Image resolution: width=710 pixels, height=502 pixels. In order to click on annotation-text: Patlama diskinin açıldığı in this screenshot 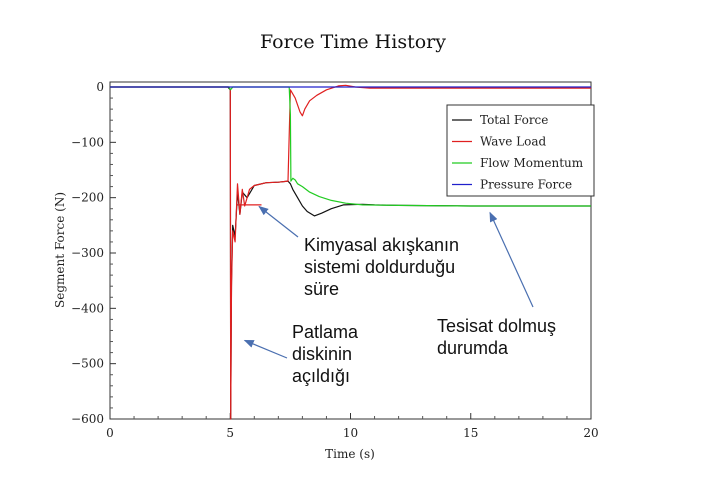, I will do `click(325, 354)`.